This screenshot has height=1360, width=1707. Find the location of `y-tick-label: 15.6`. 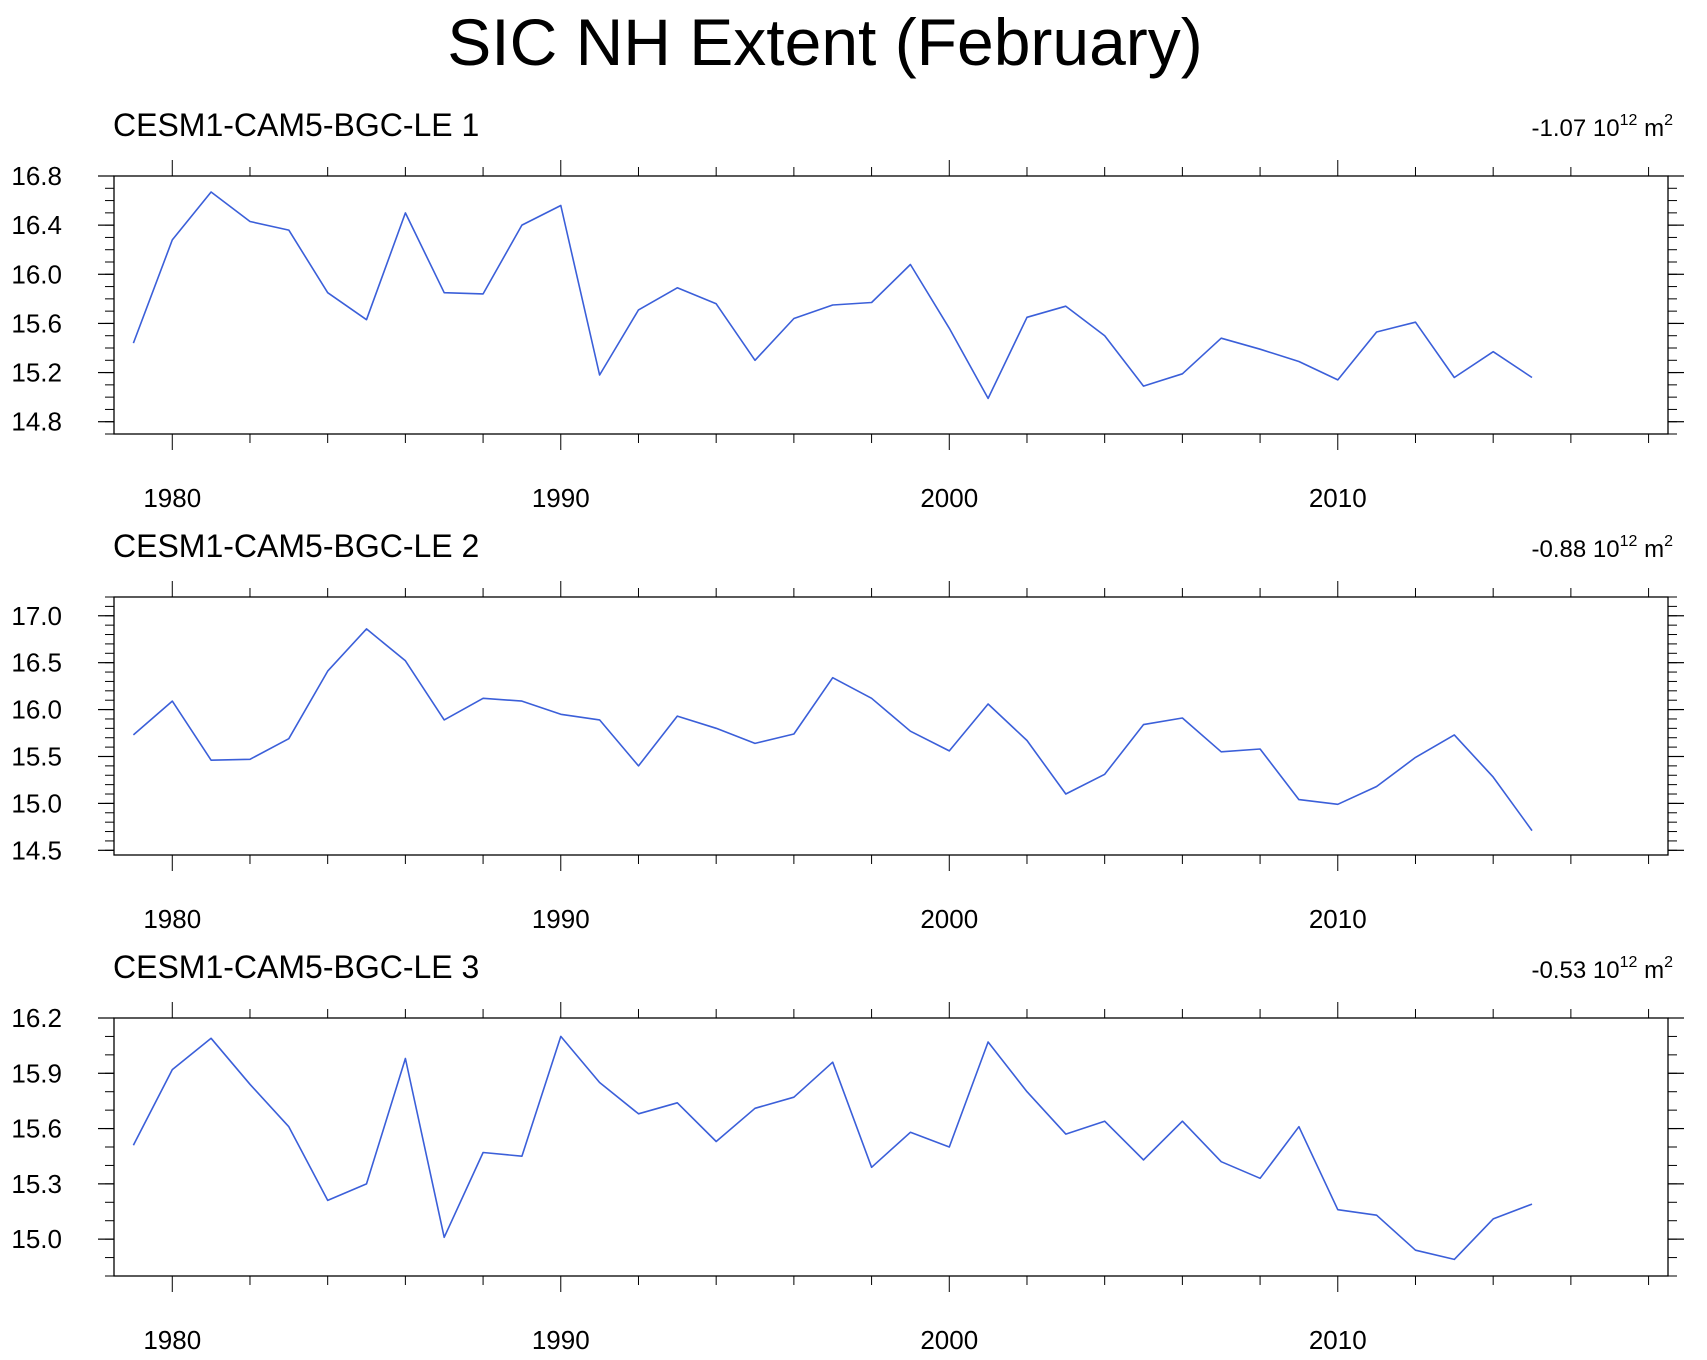

y-tick-label: 15.6 is located at coordinates (36, 1129).